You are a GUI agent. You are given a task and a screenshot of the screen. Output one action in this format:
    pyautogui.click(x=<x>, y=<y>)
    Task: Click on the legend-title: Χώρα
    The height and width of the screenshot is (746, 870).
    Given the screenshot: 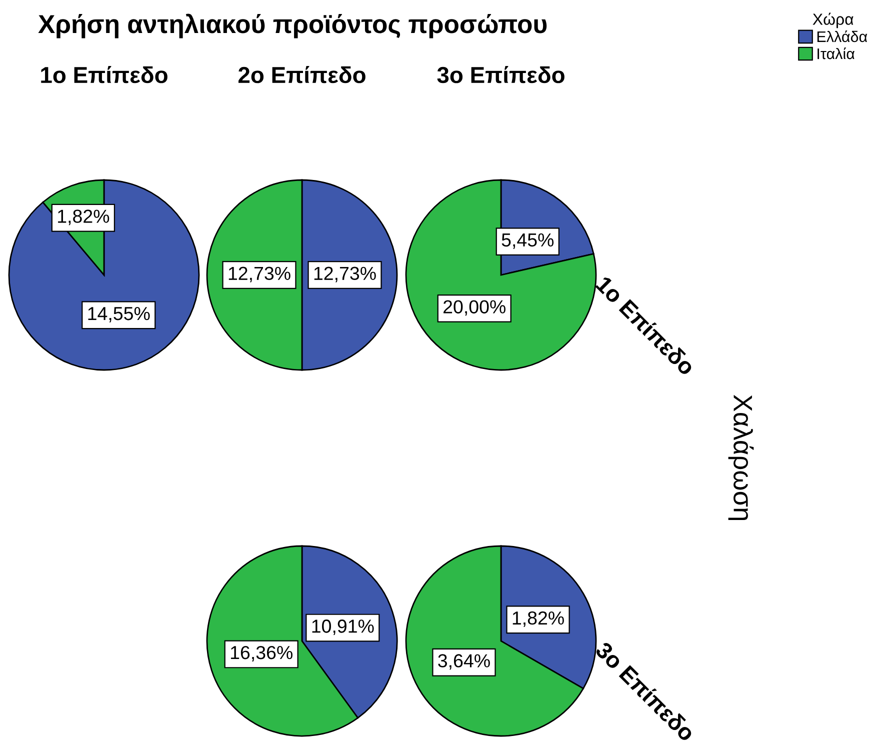 What is the action you would take?
    pyautogui.click(x=833, y=20)
    